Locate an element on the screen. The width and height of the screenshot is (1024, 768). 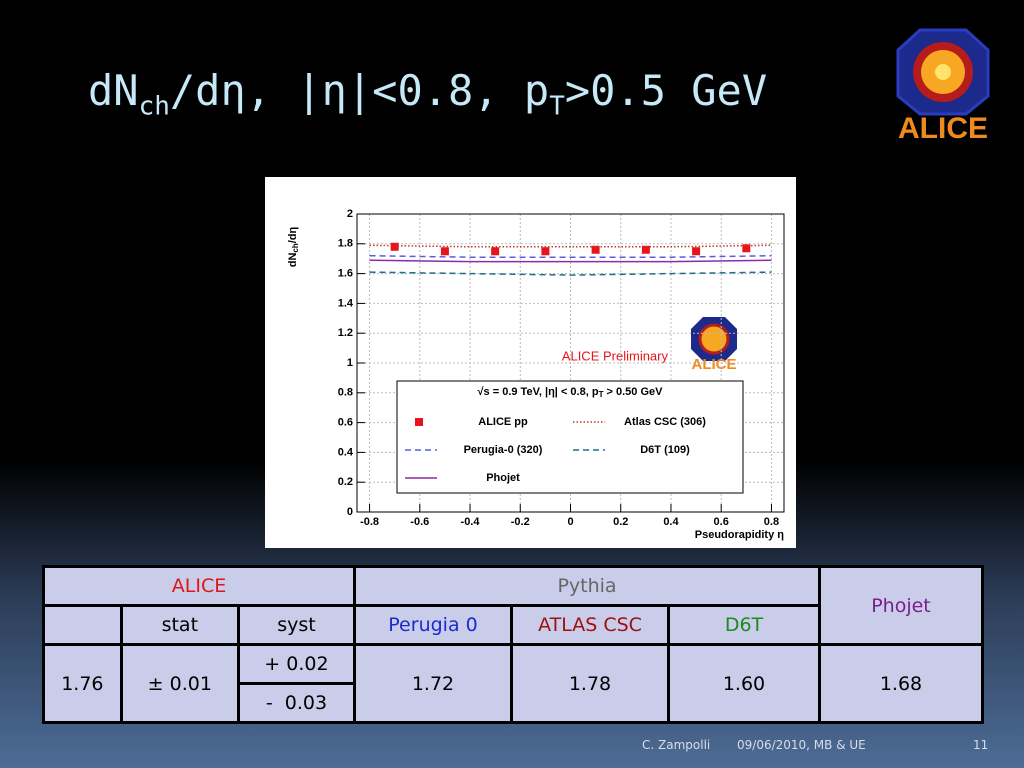
table-header: Pythia is located at coordinates (587, 586).